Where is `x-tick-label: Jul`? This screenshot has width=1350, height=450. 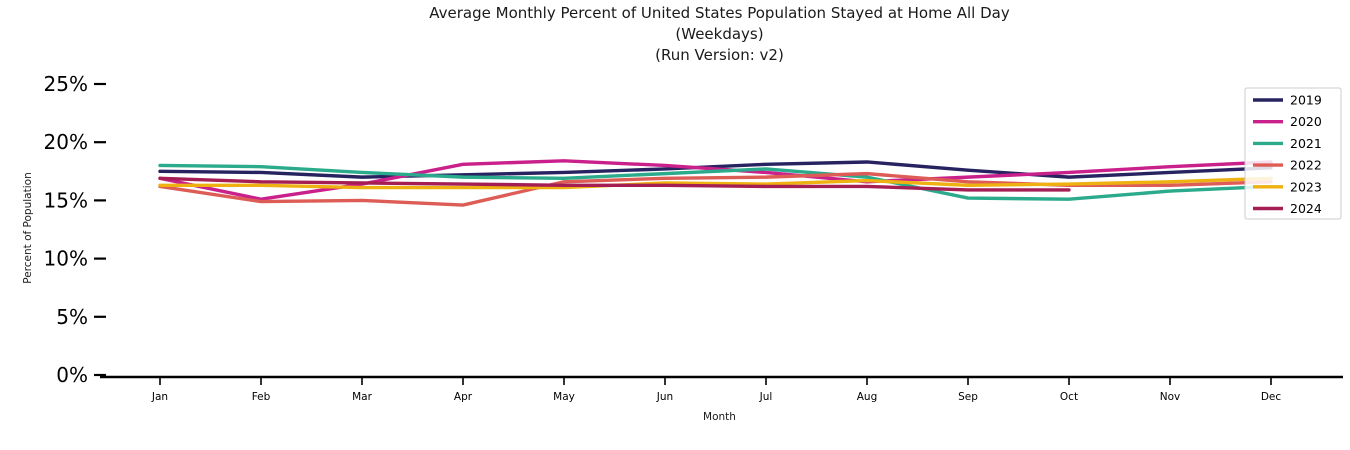 x-tick-label: Jul is located at coordinates (766, 397).